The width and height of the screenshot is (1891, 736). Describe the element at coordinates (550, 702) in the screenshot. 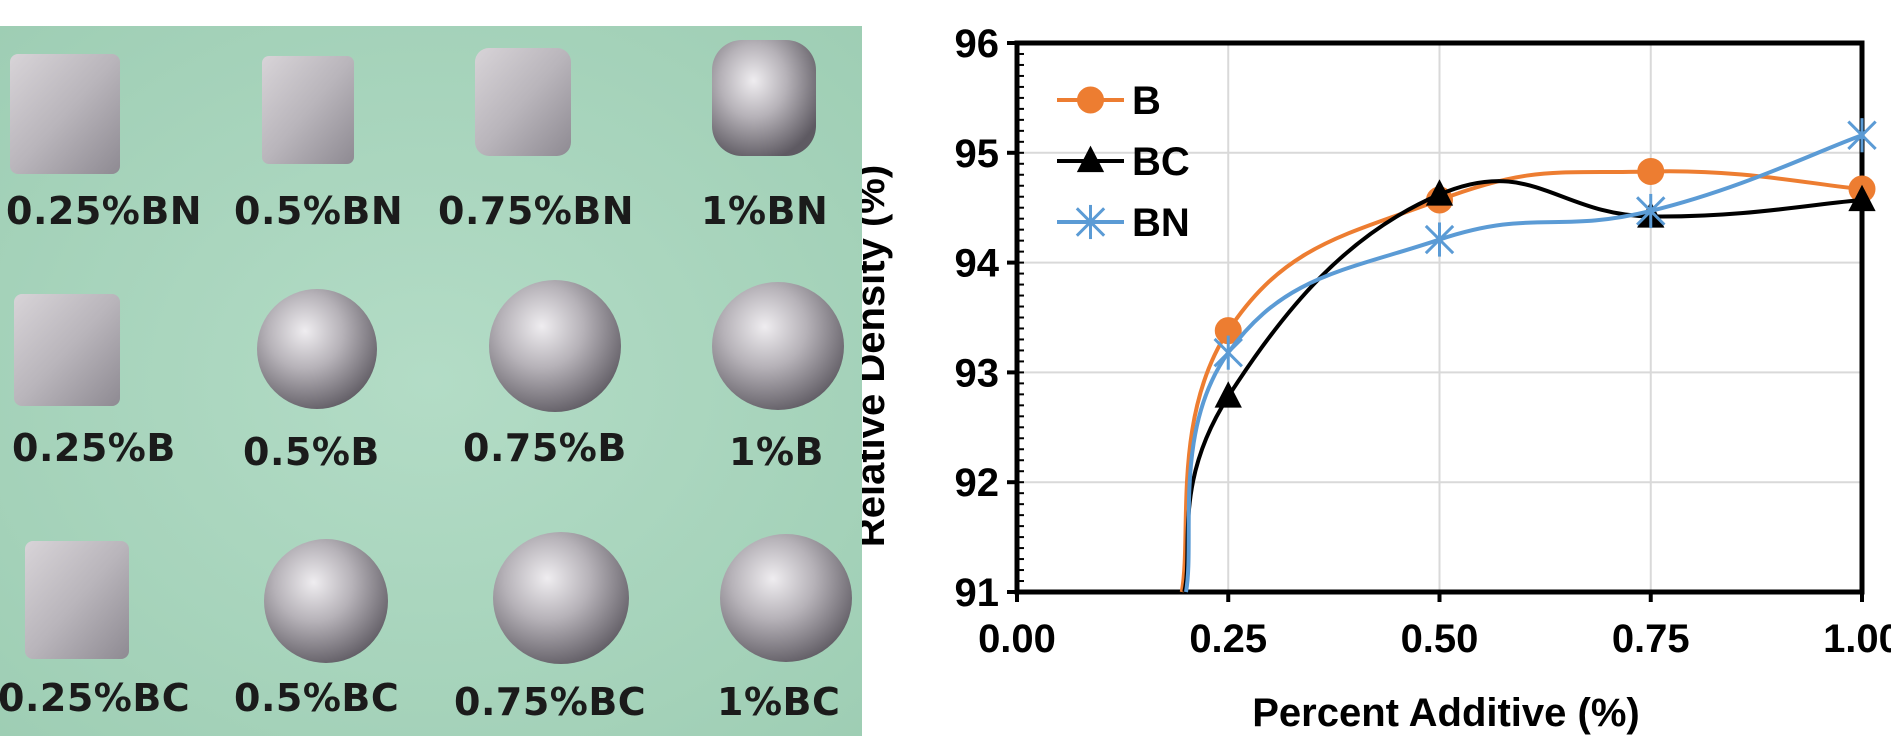

I see `label-0.75-bc: 0.75%BC` at that location.